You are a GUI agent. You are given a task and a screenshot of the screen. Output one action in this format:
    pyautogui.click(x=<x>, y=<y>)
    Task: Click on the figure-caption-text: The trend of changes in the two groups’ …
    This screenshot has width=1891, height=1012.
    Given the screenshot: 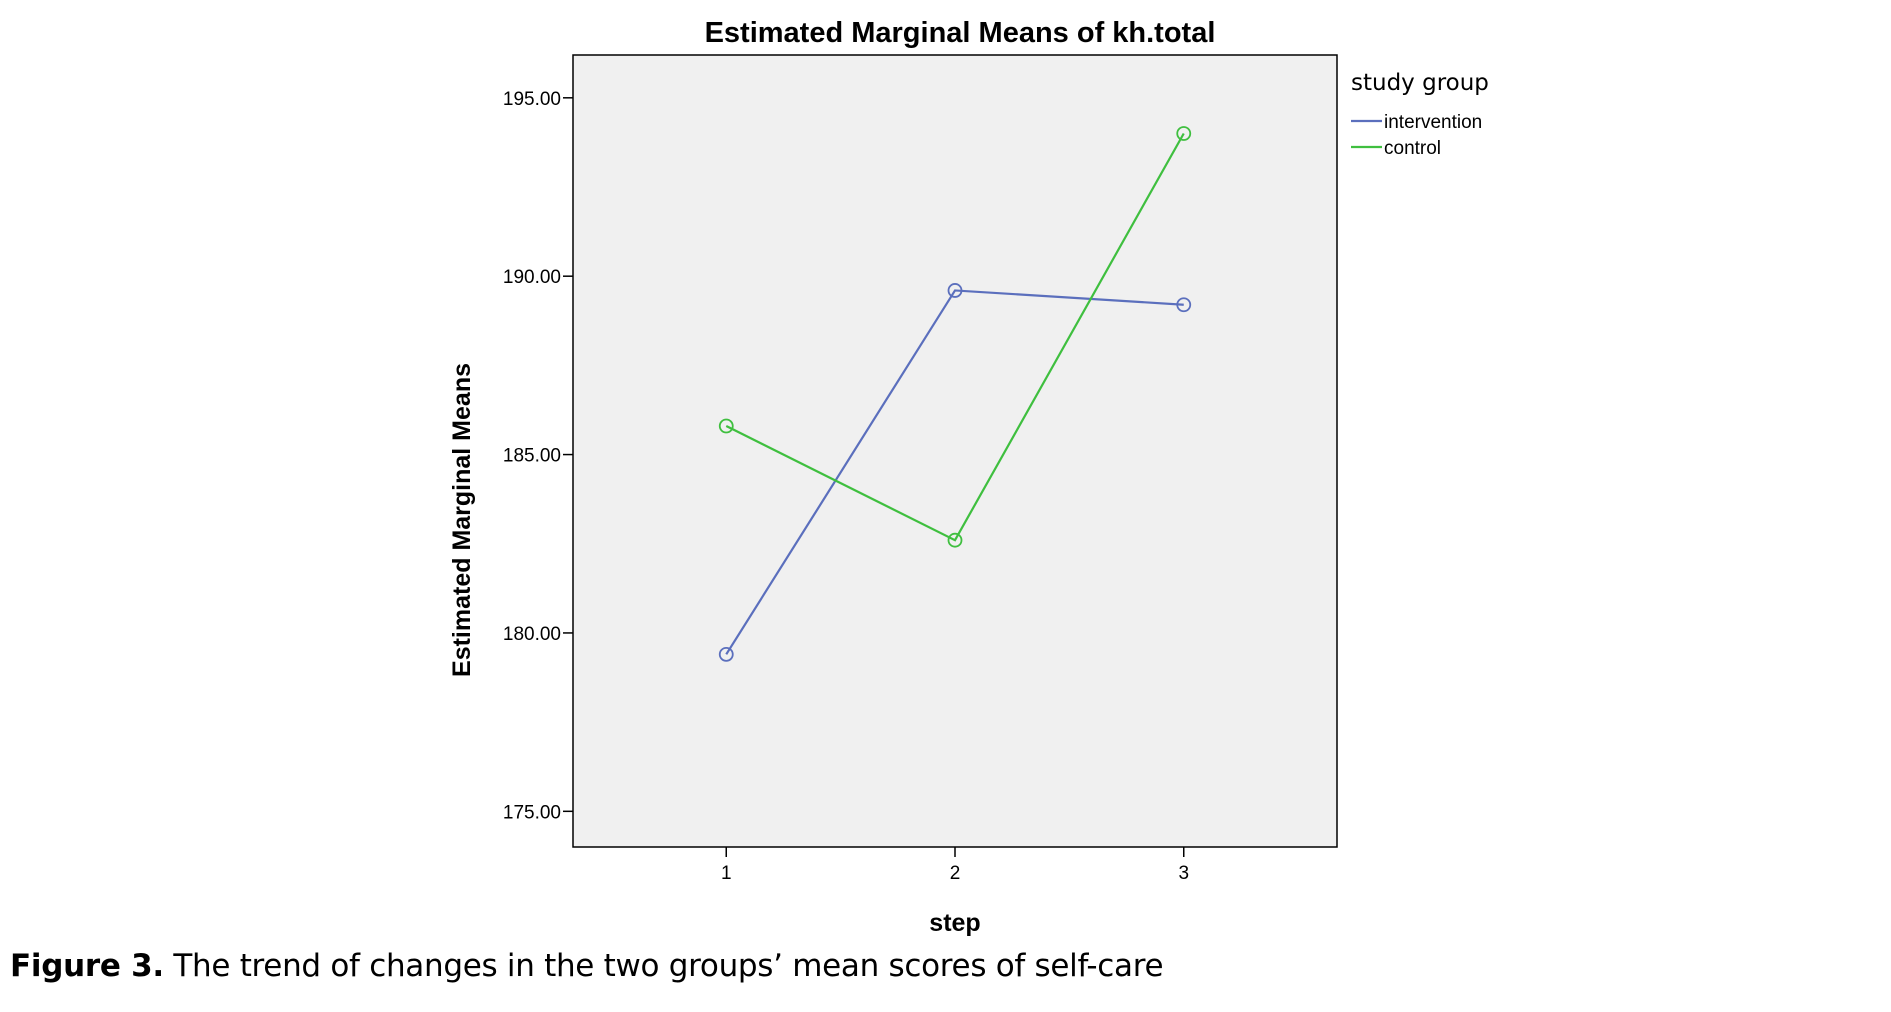 What is the action you would take?
    pyautogui.click(x=663, y=966)
    